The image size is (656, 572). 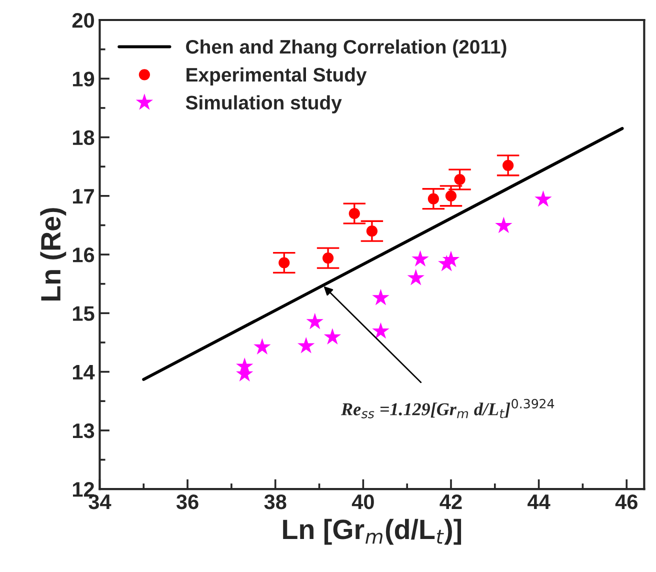 What do you see at coordinates (83, 196) in the screenshot?
I see `y-tick-label: 17` at bounding box center [83, 196].